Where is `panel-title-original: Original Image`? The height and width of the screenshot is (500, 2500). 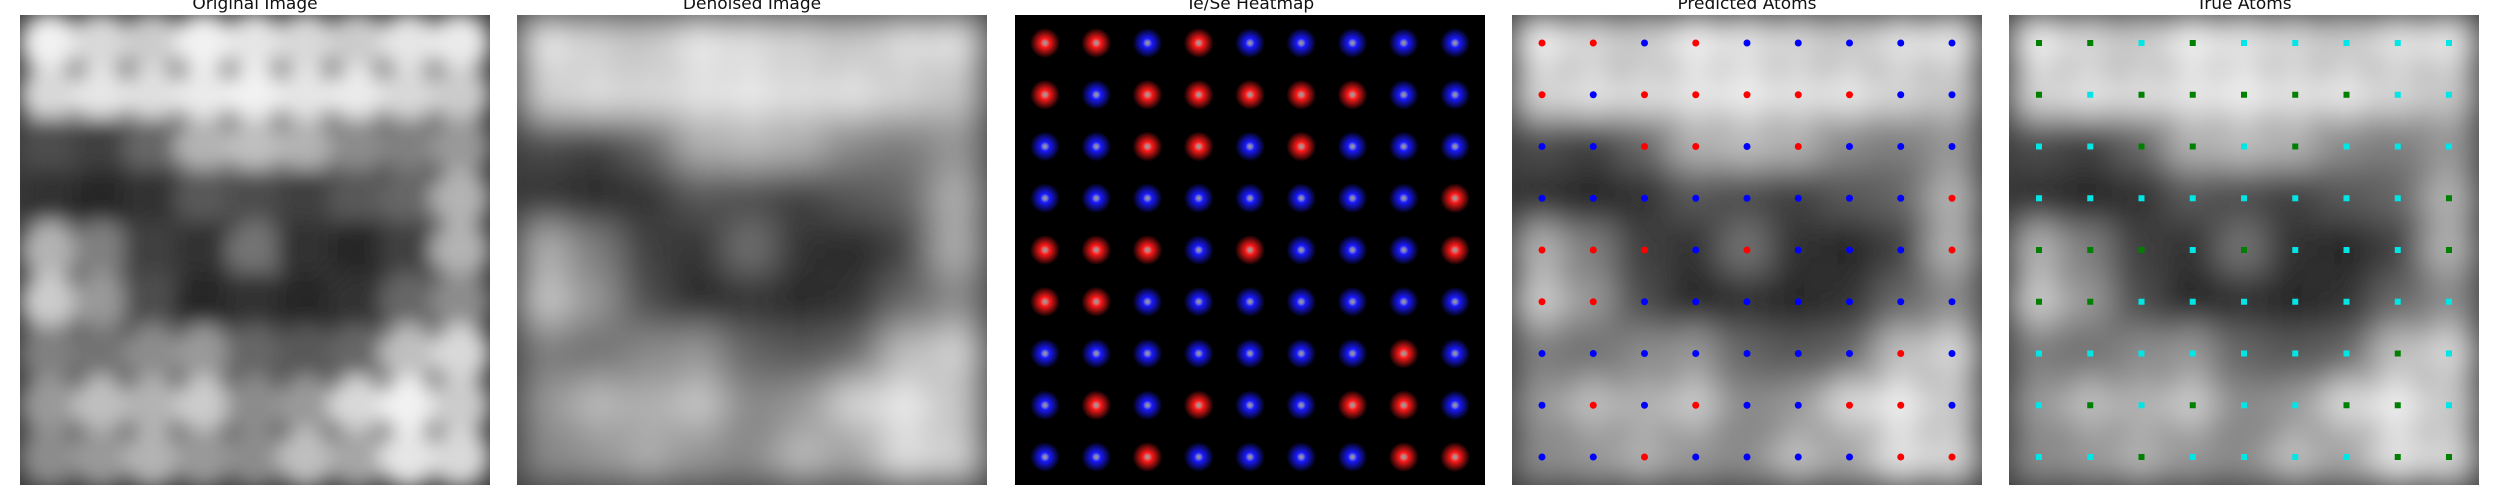 panel-title-original: Original Image is located at coordinates (255, 7).